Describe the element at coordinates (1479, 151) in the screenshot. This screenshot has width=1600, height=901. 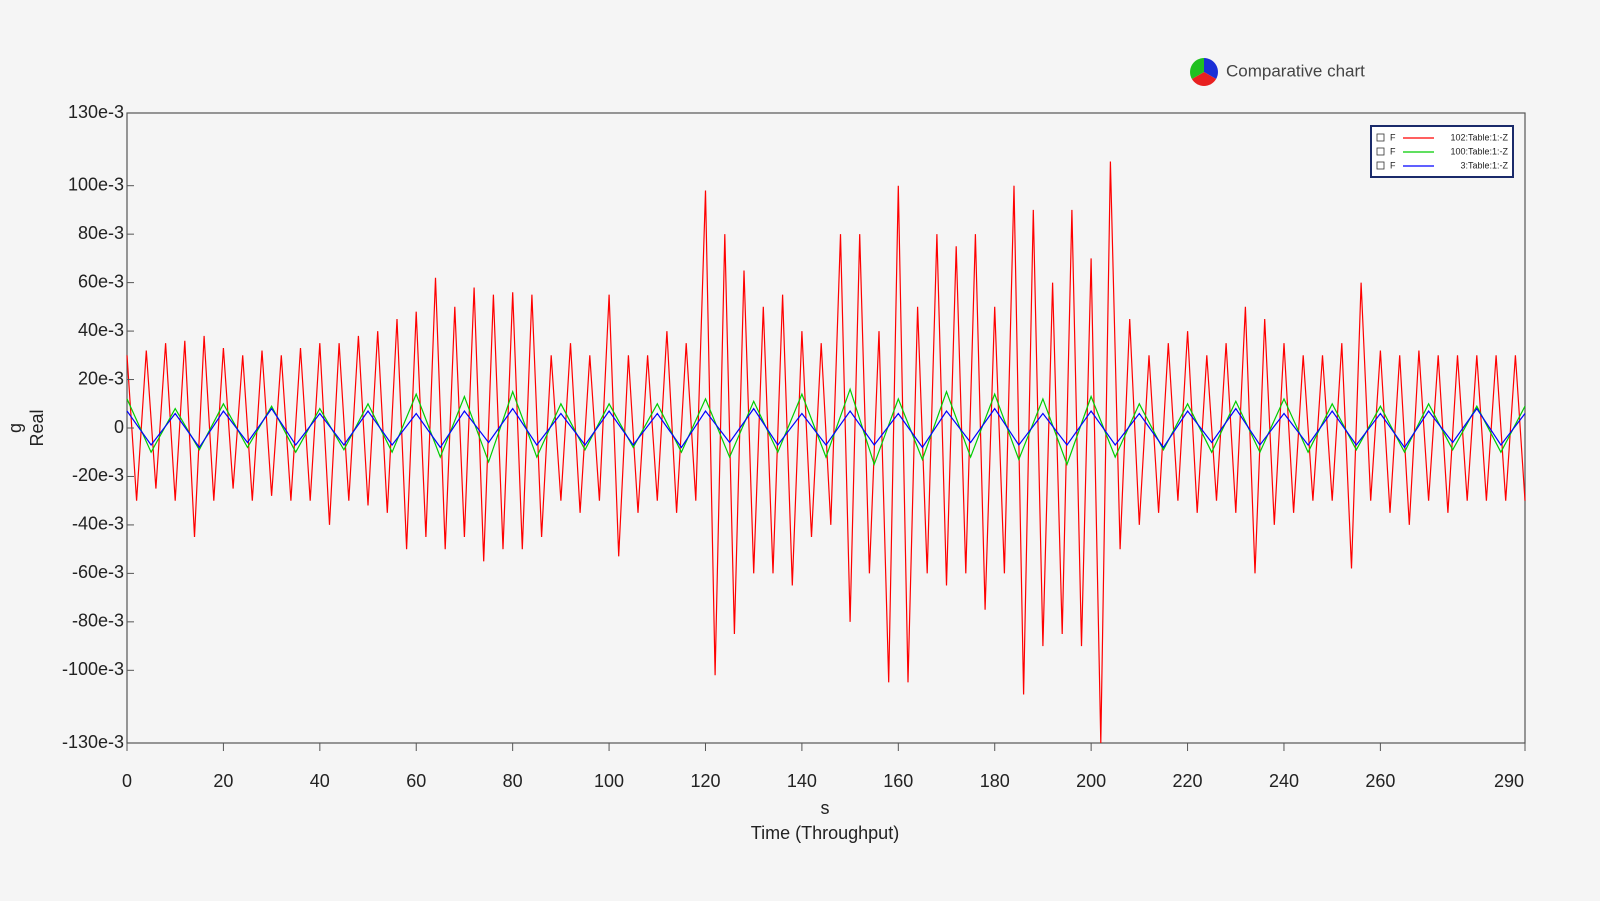
I see `legend-label: 100:Table:1:-Z` at that location.